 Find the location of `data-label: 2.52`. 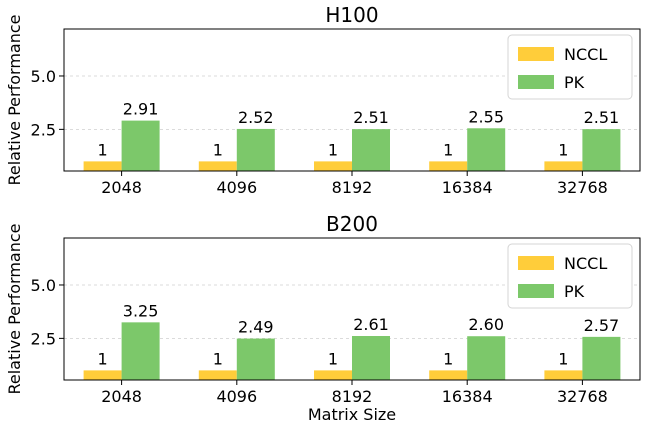

data-label: 2.52 is located at coordinates (256, 117).